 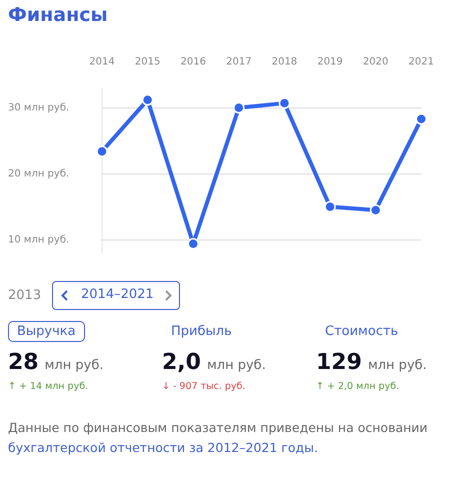 What do you see at coordinates (39, 108) in the screenshot?
I see `y-tick-label: 30 млн руб.` at bounding box center [39, 108].